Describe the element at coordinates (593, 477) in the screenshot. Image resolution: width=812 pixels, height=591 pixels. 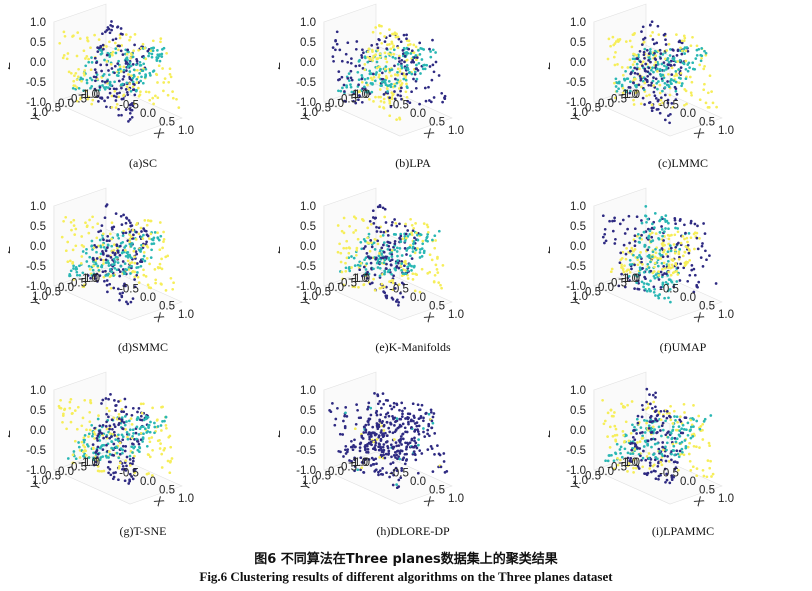
I see `y-tick-label: 0.5` at that location.